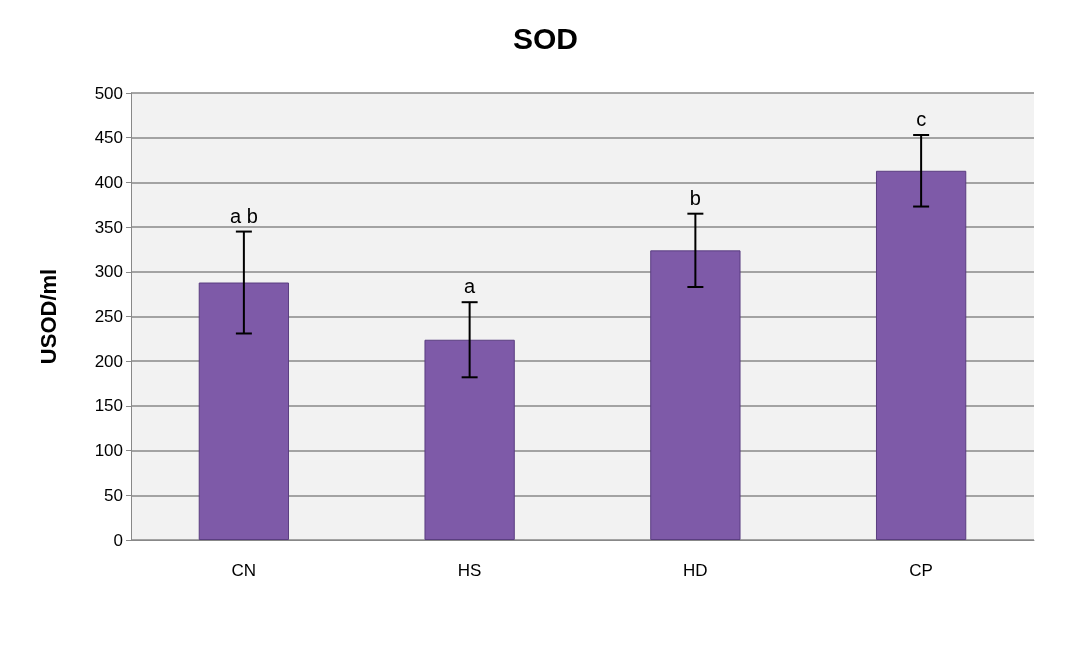 Image resolution: width=1091 pixels, height=645 pixels. I want to click on y-tick-label: 150, so click(108, 406).